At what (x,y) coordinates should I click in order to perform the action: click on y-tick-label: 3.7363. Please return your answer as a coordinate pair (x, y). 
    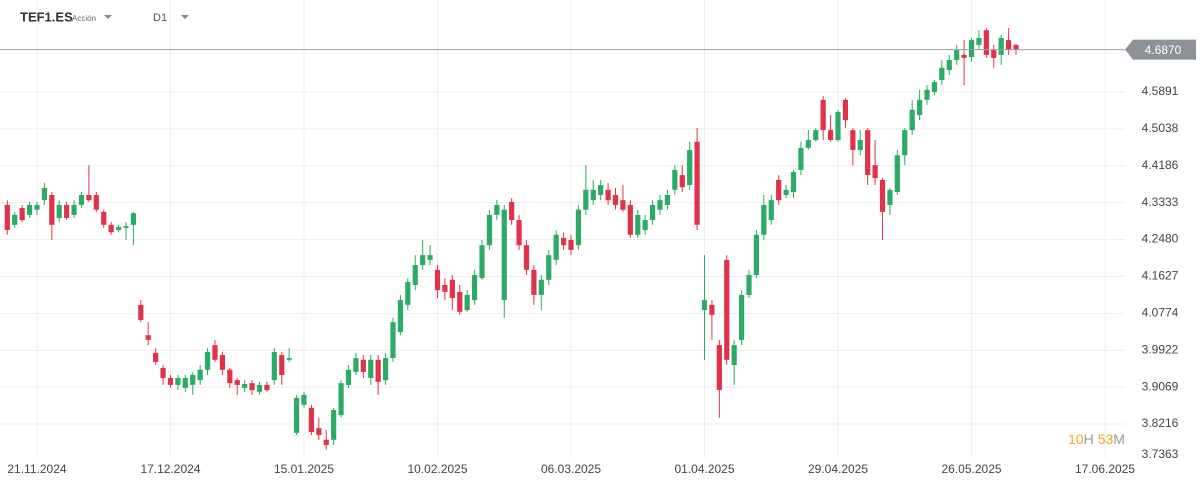
    Looking at the image, I should click on (1160, 454).